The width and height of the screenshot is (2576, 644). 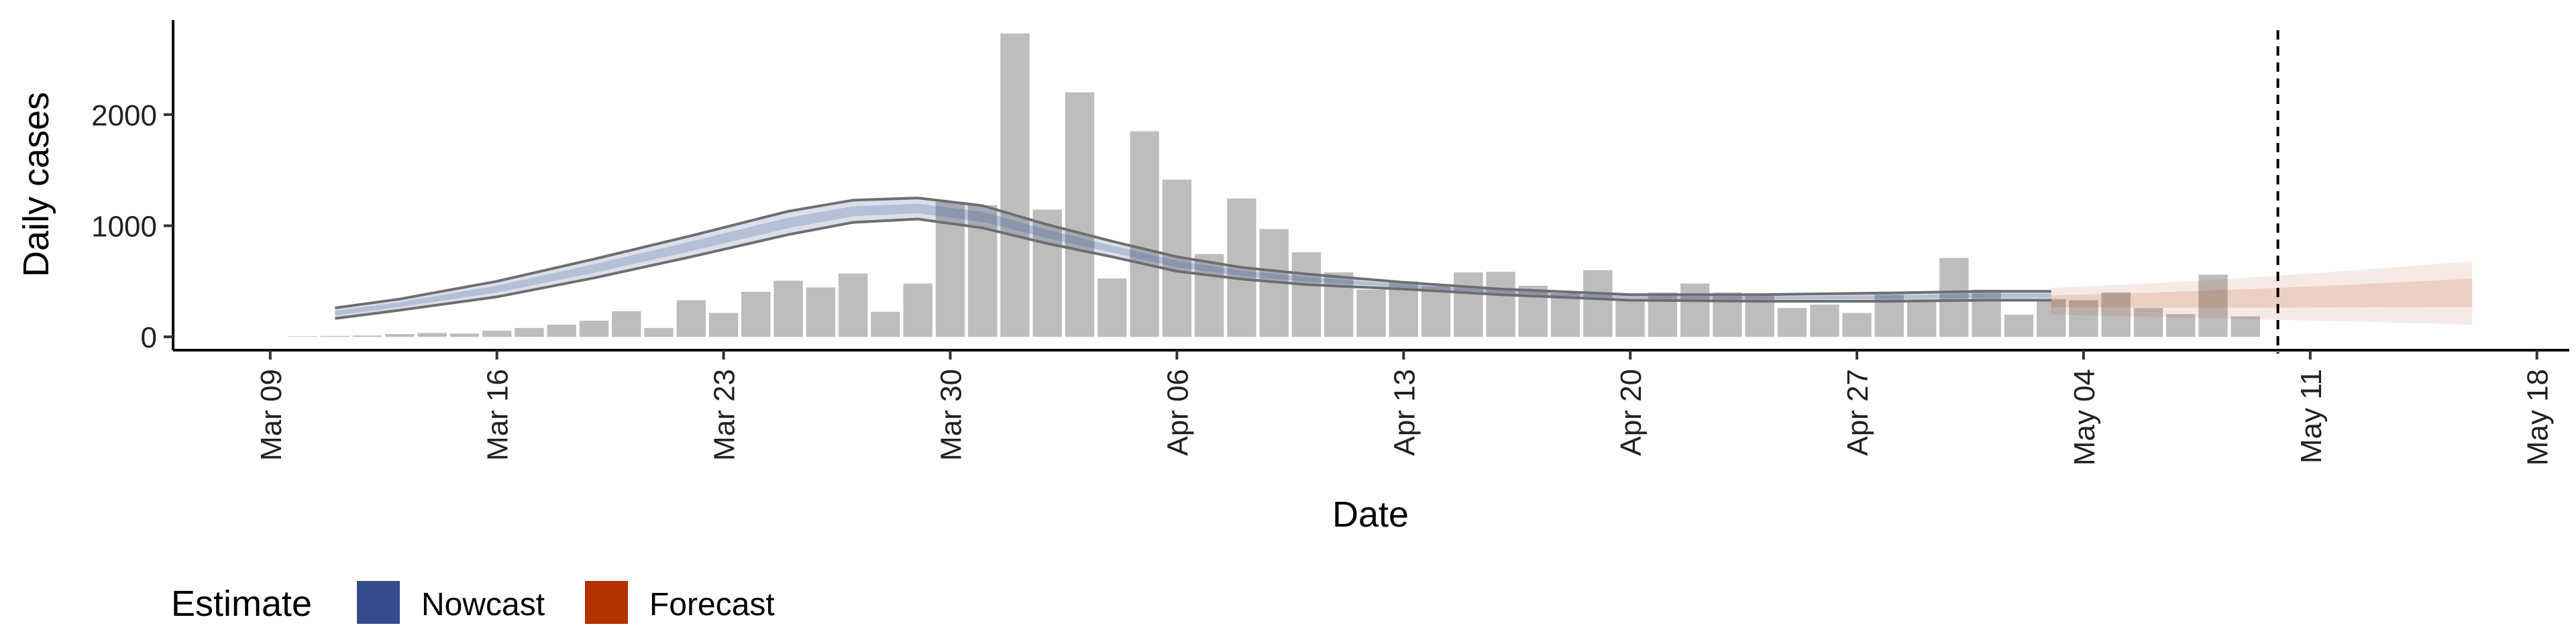 What do you see at coordinates (498, 415) in the screenshot?
I see `x-tick-label-2020-03-16: Mar 16` at bounding box center [498, 415].